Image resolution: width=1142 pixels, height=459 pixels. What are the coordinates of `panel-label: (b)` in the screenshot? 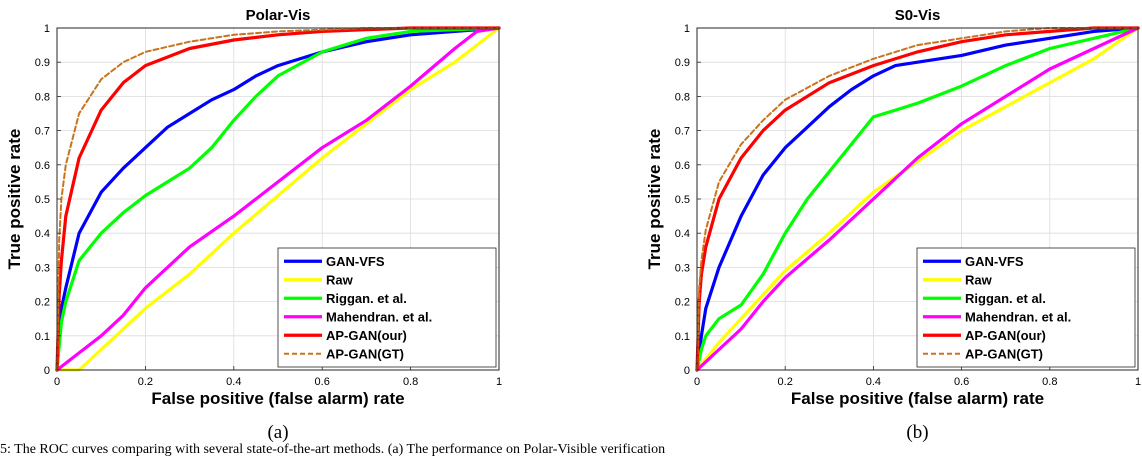 It's located at (917, 432).